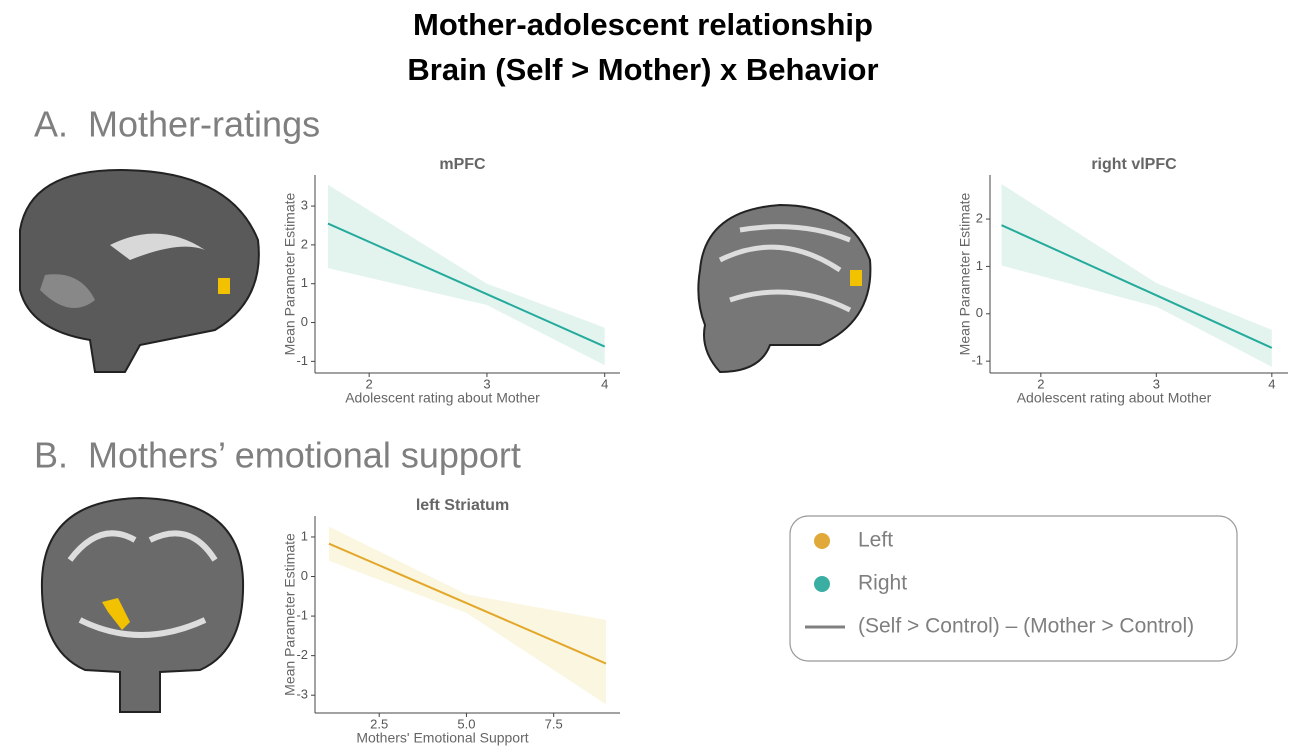 Image resolution: width=1290 pixels, height=746 pixels. Describe the element at coordinates (554, 723) in the screenshot. I see `x-tick-label: 7.5` at that location.